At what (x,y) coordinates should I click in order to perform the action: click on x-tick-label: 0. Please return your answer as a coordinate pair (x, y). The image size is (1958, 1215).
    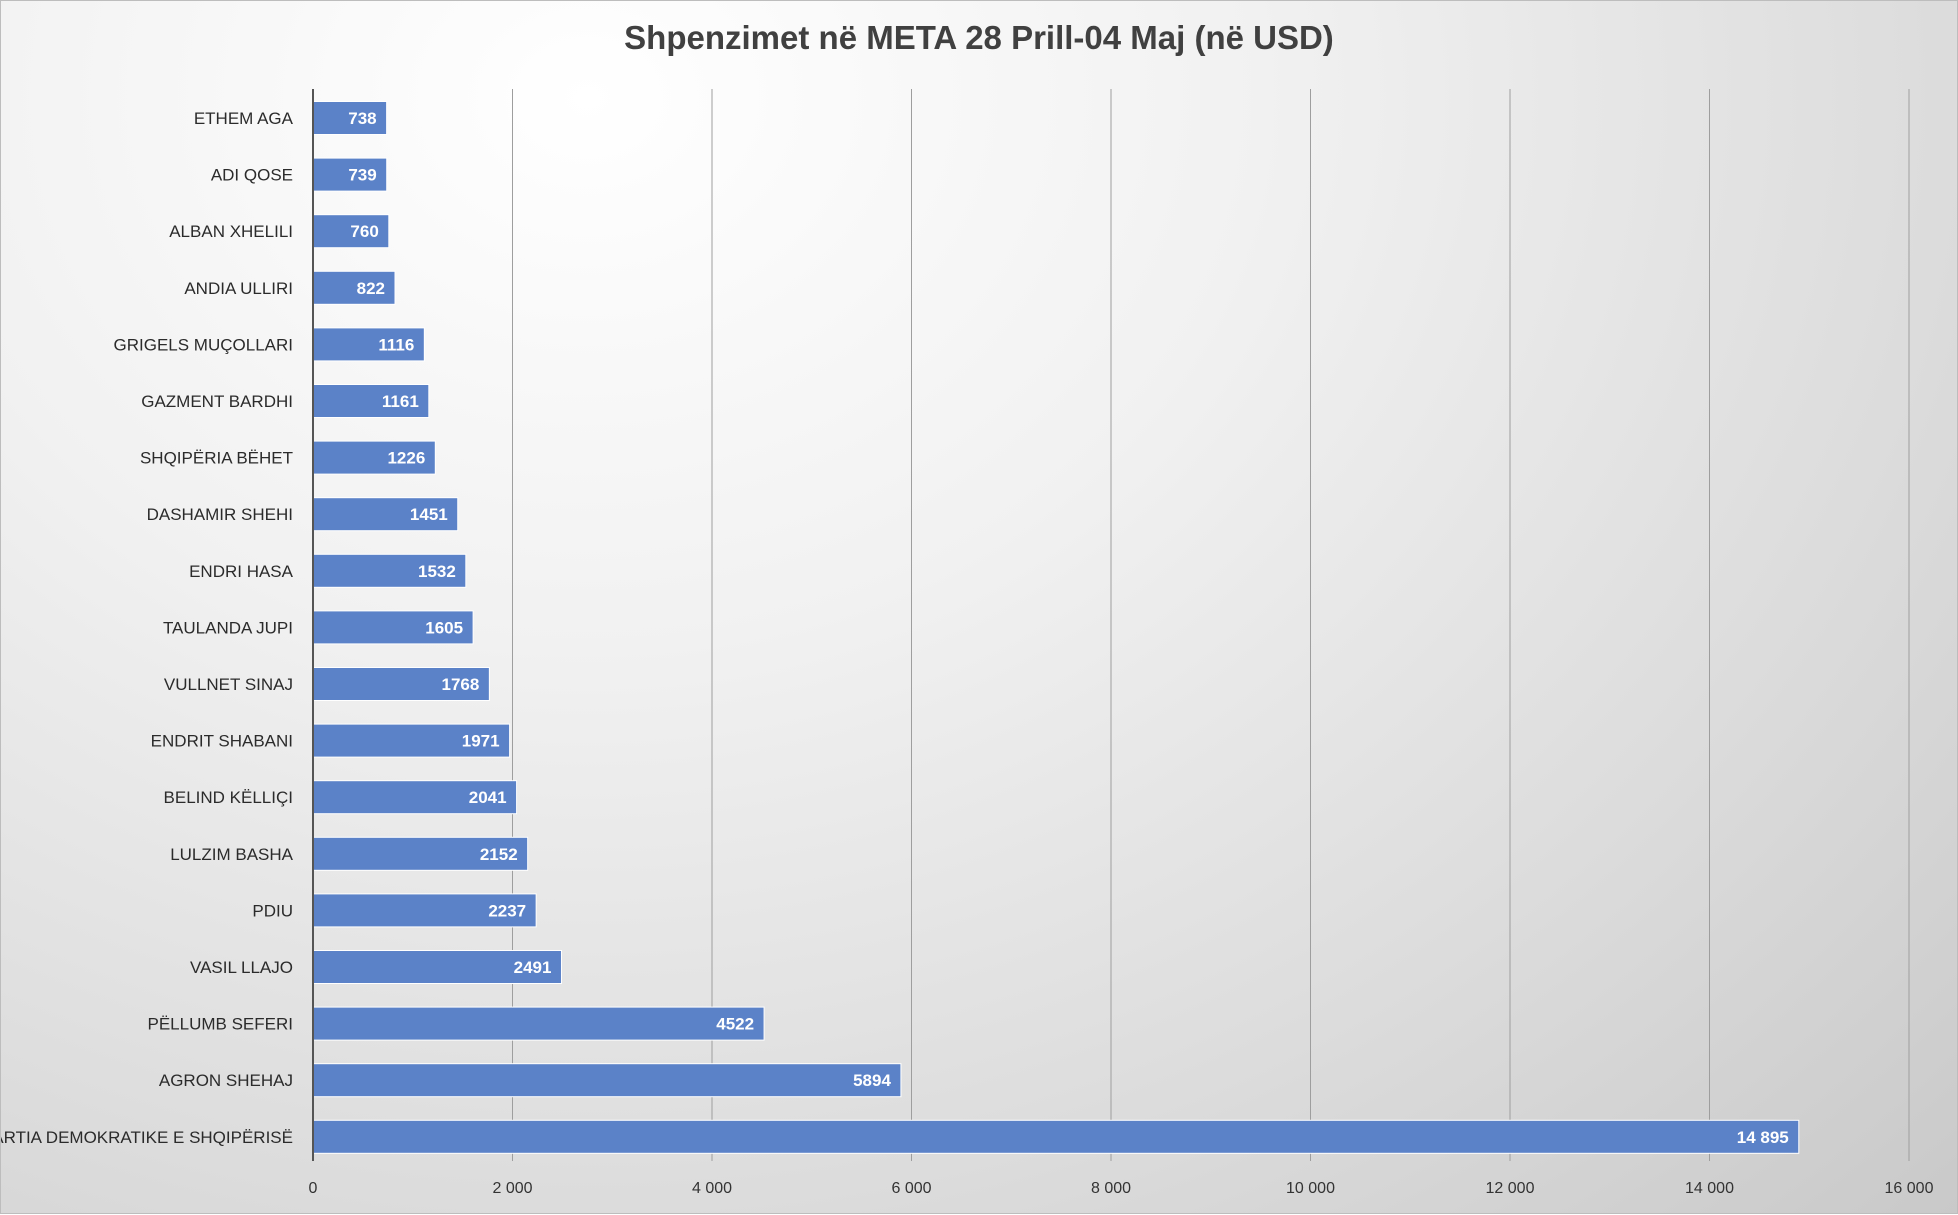
    Looking at the image, I should click on (313, 1188).